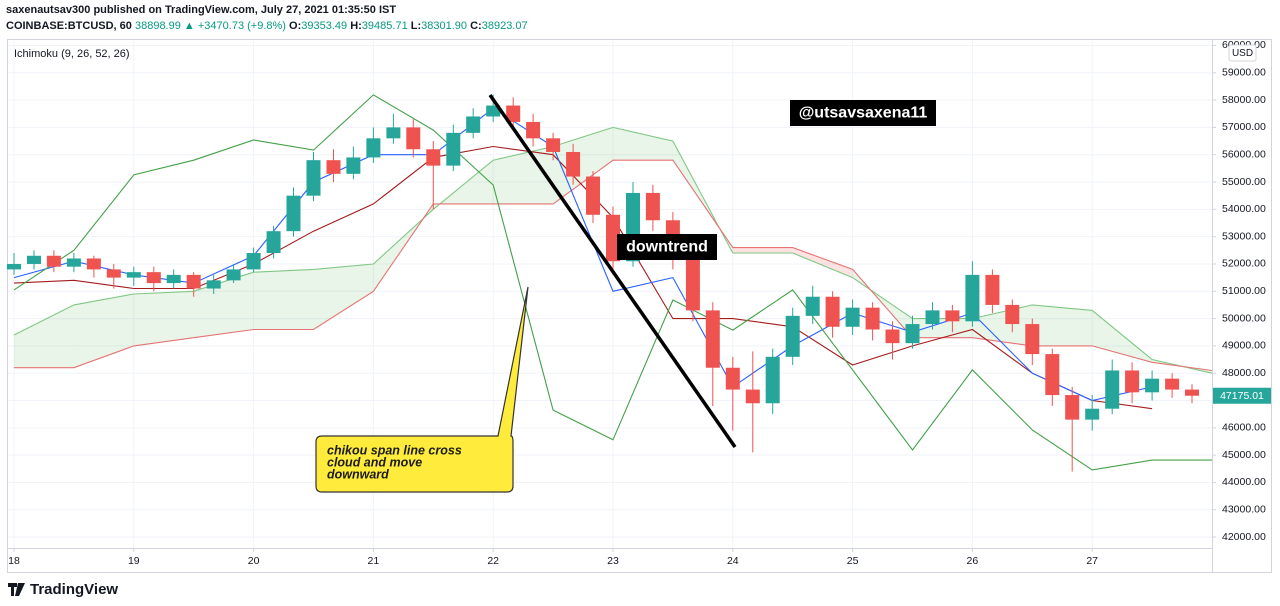 The height and width of the screenshot is (606, 1280). I want to click on ohlc-label: C:, so click(476, 26).